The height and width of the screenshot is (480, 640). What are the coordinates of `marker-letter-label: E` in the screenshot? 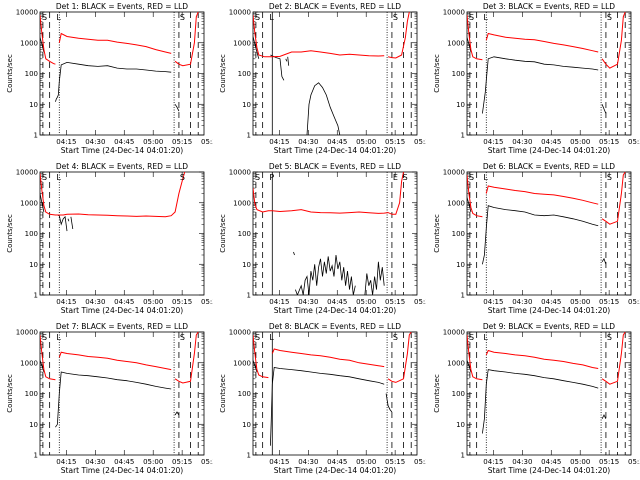 It's located at (395, 177).